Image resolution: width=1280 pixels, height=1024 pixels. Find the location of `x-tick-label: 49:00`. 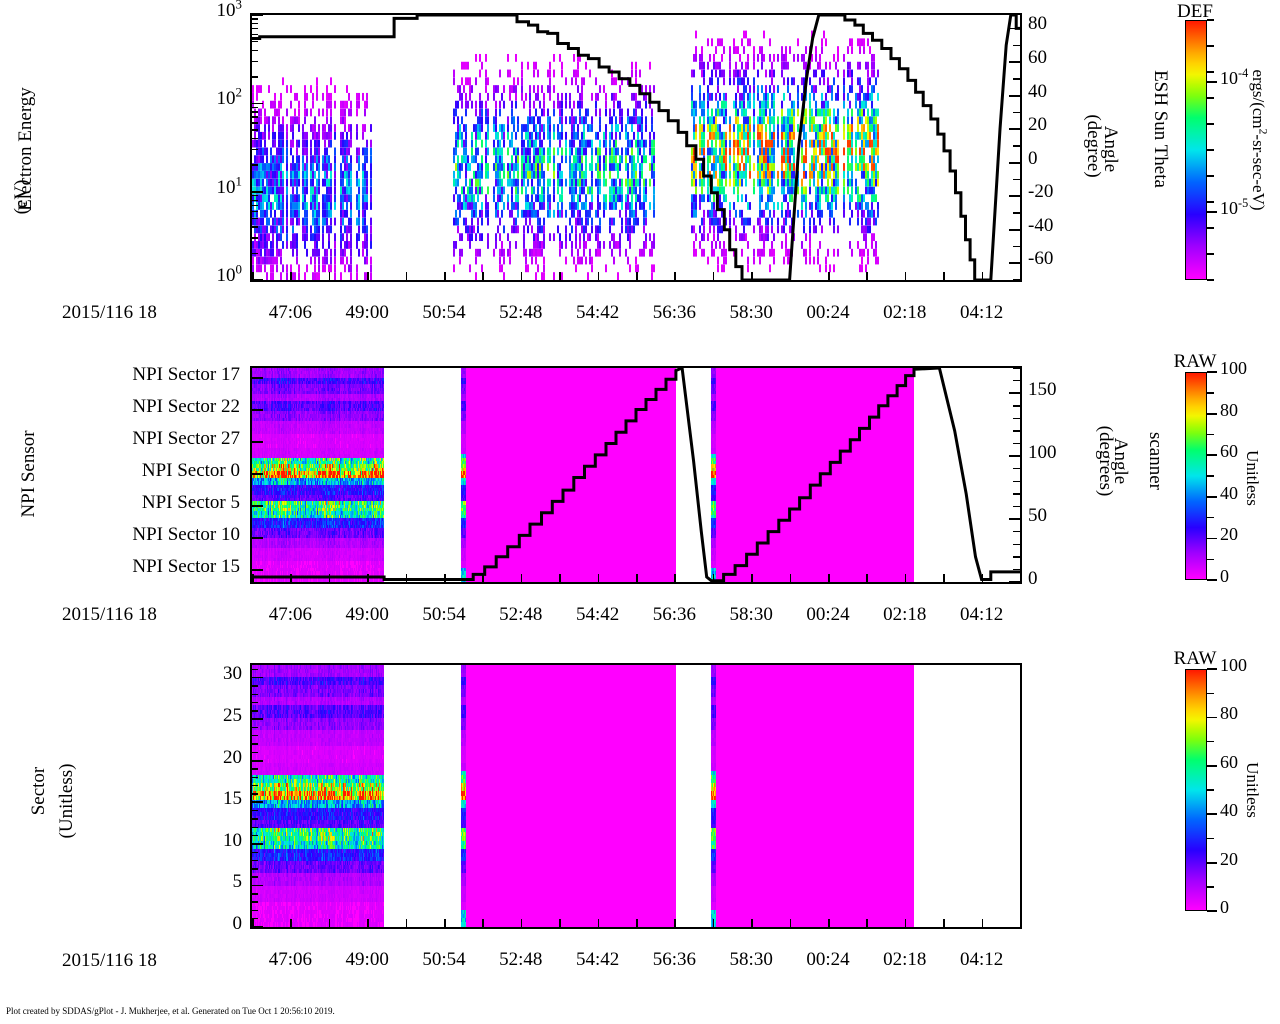

x-tick-label: 49:00 is located at coordinates (367, 312).